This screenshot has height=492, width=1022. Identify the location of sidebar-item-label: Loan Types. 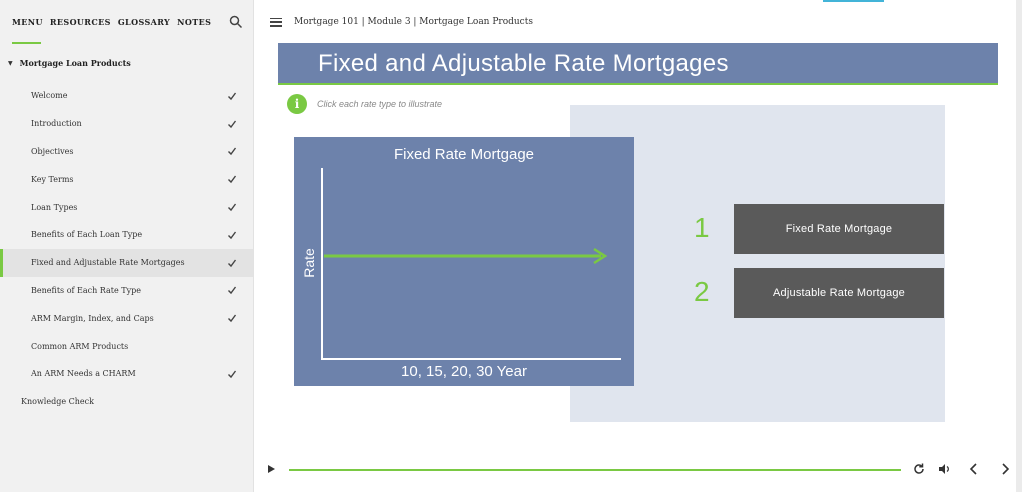
(54, 207).